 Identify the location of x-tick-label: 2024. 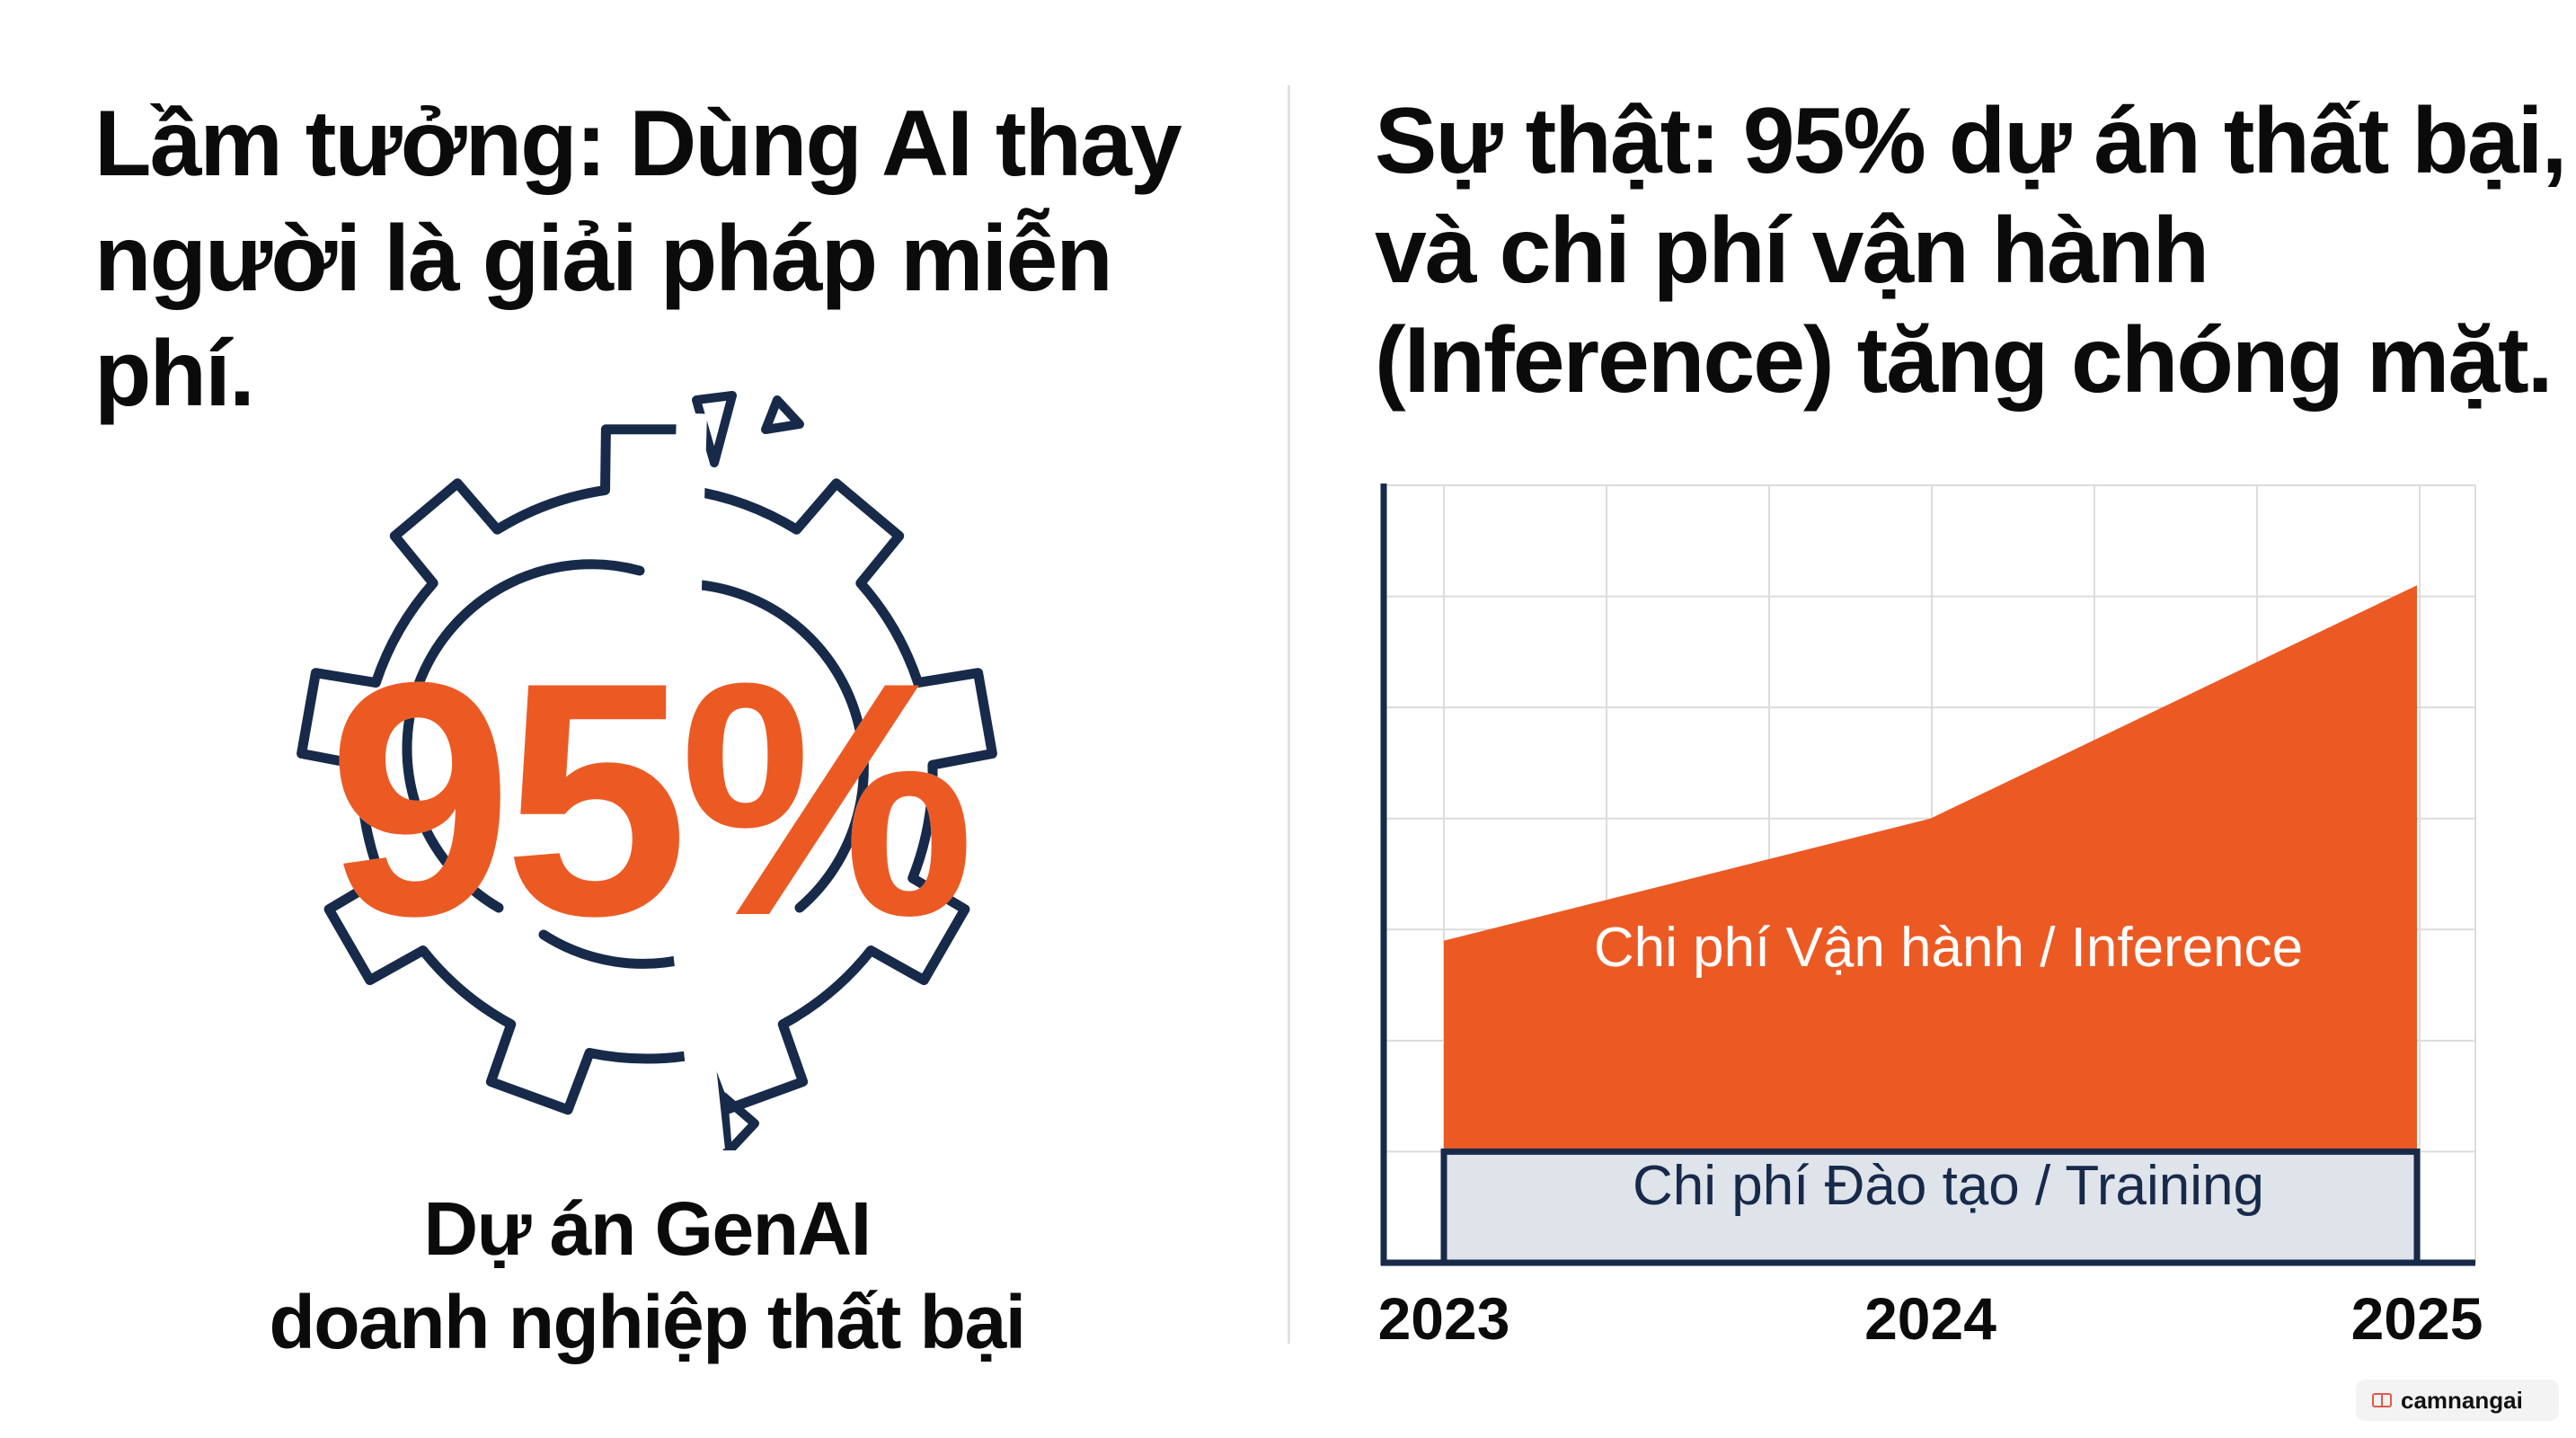
(1930, 1318).